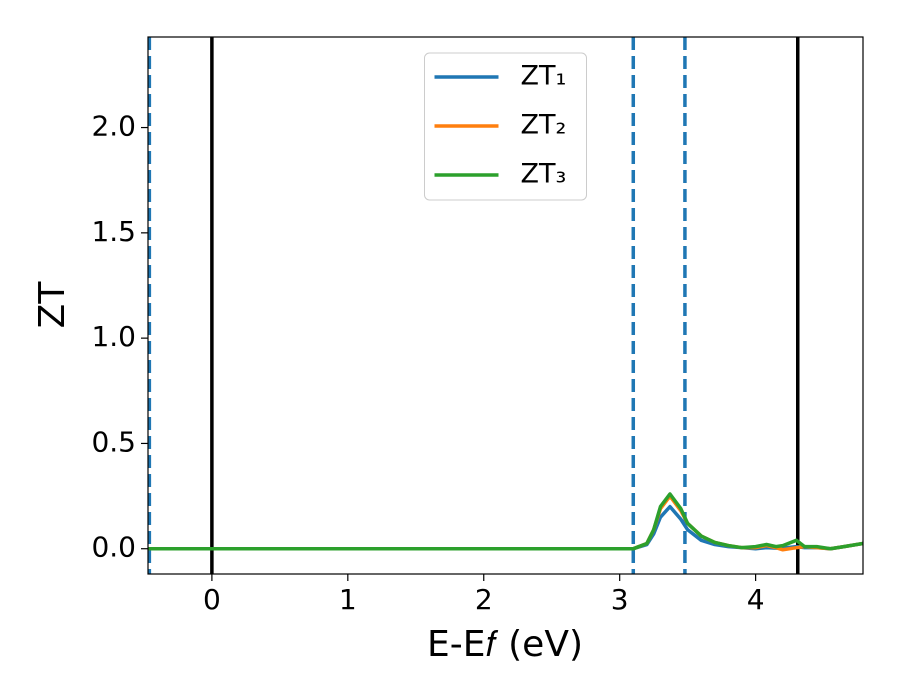 This screenshot has height=700, width=900. What do you see at coordinates (113, 336) in the screenshot?
I see `y-tick-label: 1.0` at bounding box center [113, 336].